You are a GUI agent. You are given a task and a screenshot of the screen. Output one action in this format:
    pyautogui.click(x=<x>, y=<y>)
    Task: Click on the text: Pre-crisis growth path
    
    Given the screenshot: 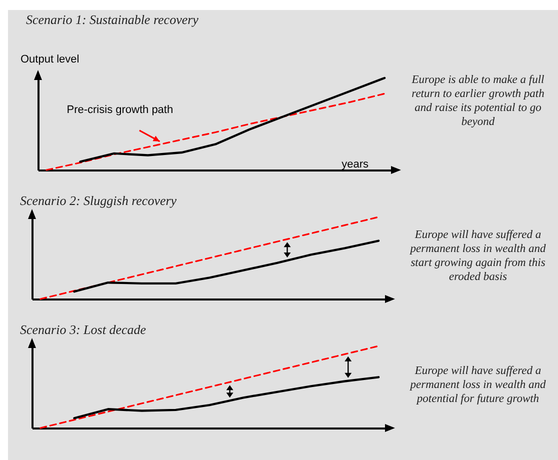 What is the action you would take?
    pyautogui.click(x=120, y=110)
    